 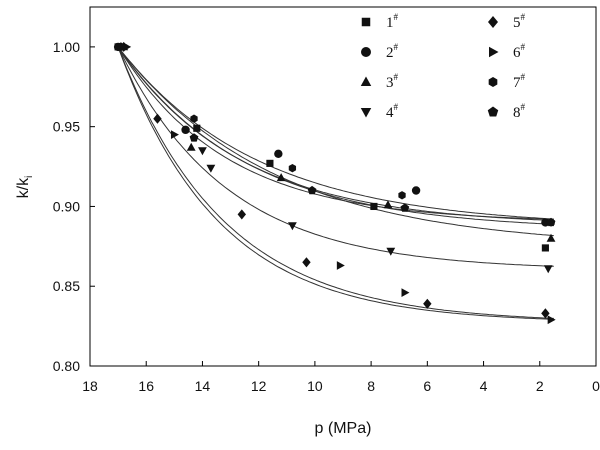 I want to click on y-tick-label: 1.00, so click(x=66, y=47).